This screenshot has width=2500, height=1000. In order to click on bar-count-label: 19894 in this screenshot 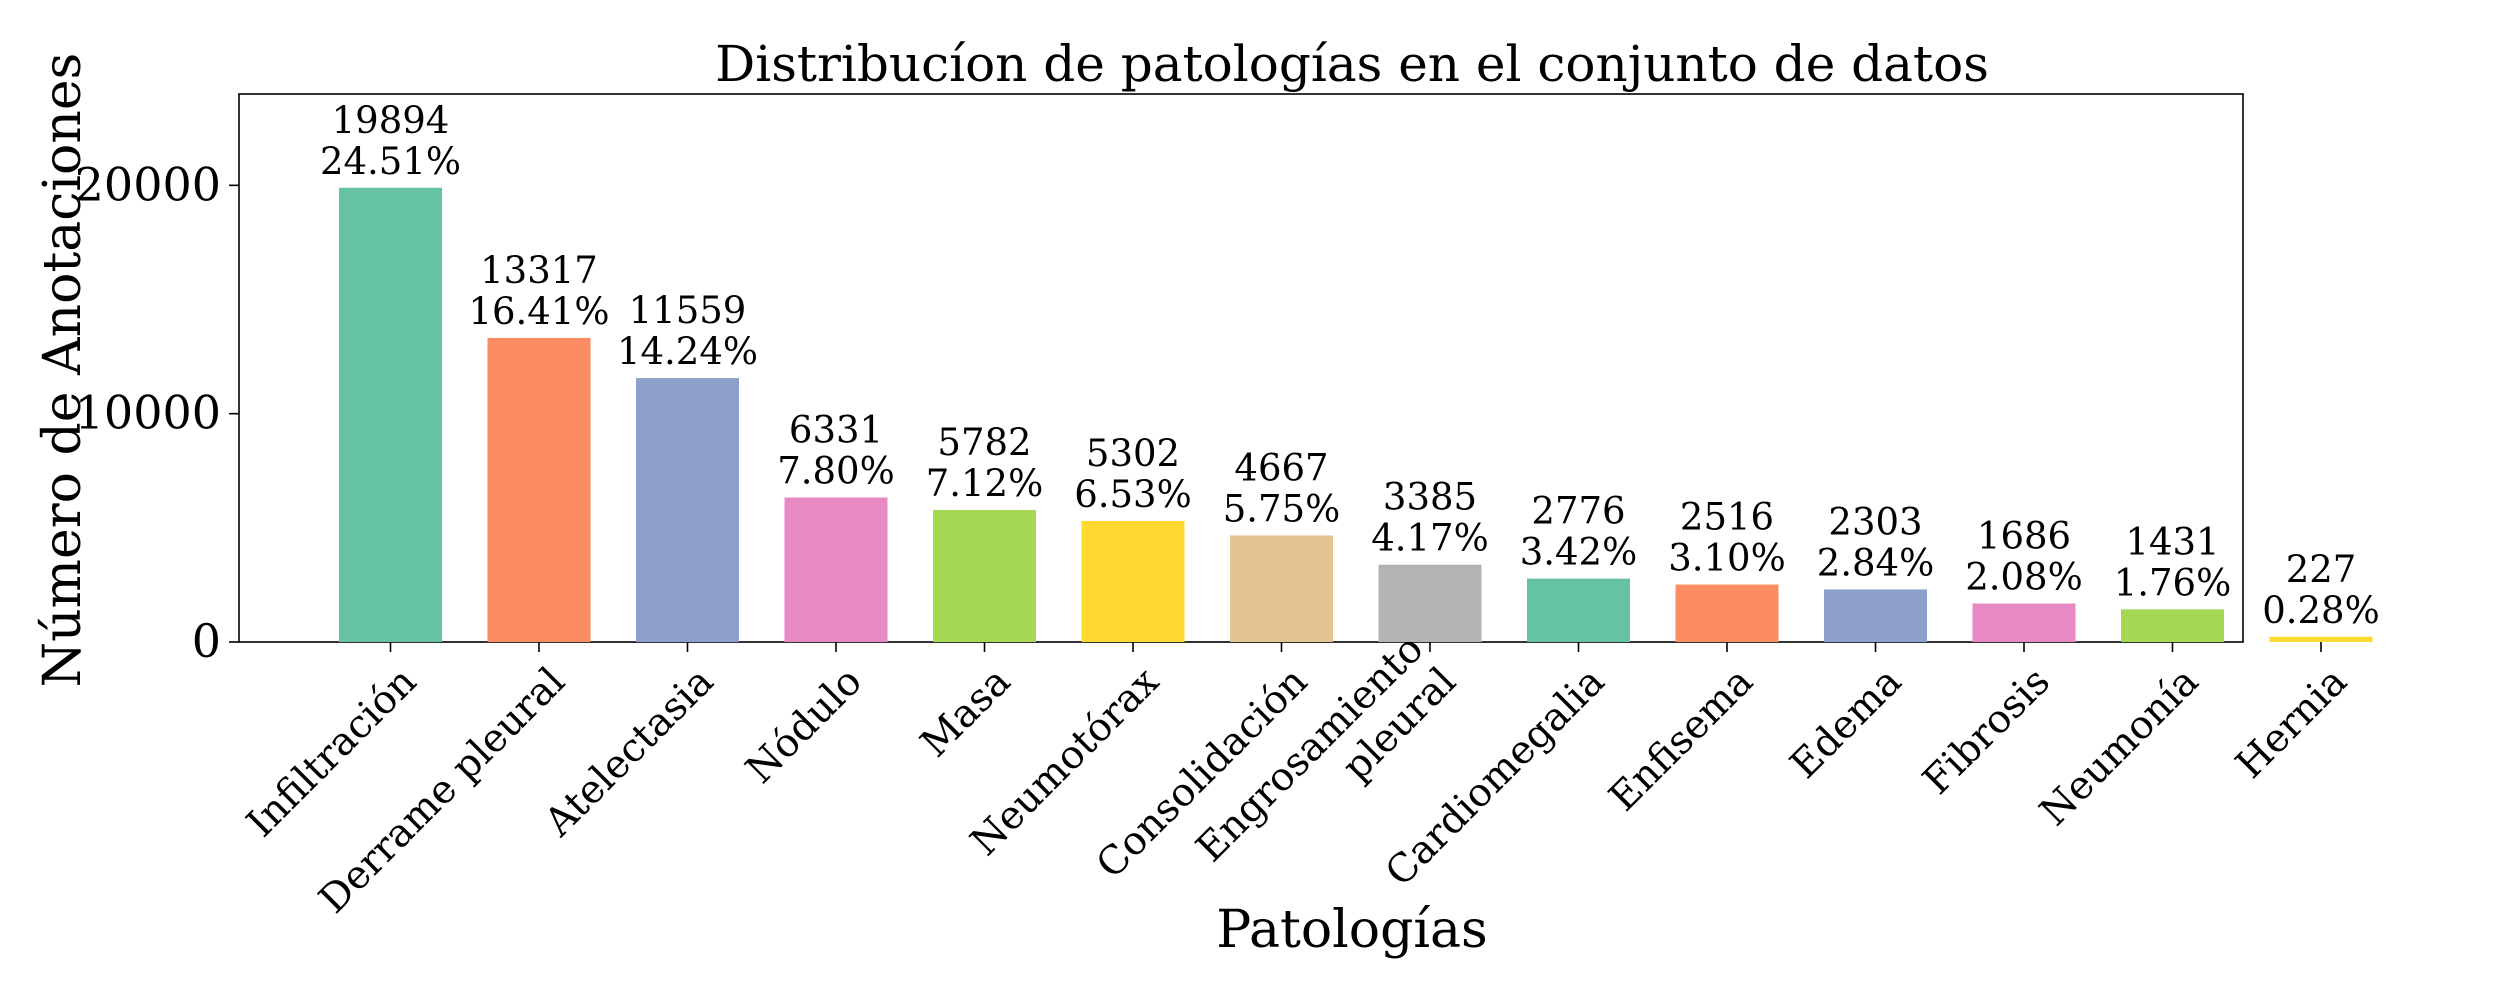, I will do `click(391, 120)`.